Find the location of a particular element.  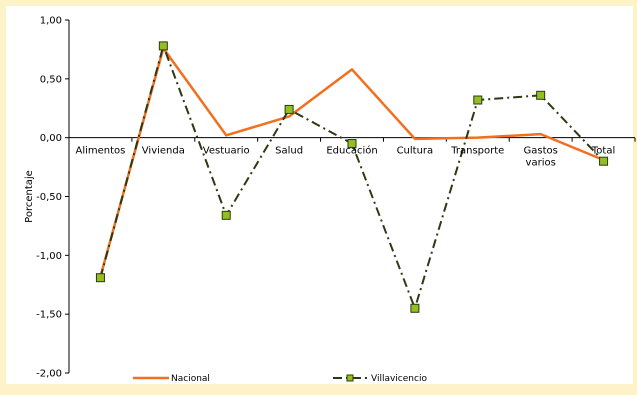

x-category-label: Cultura is located at coordinates (415, 151).